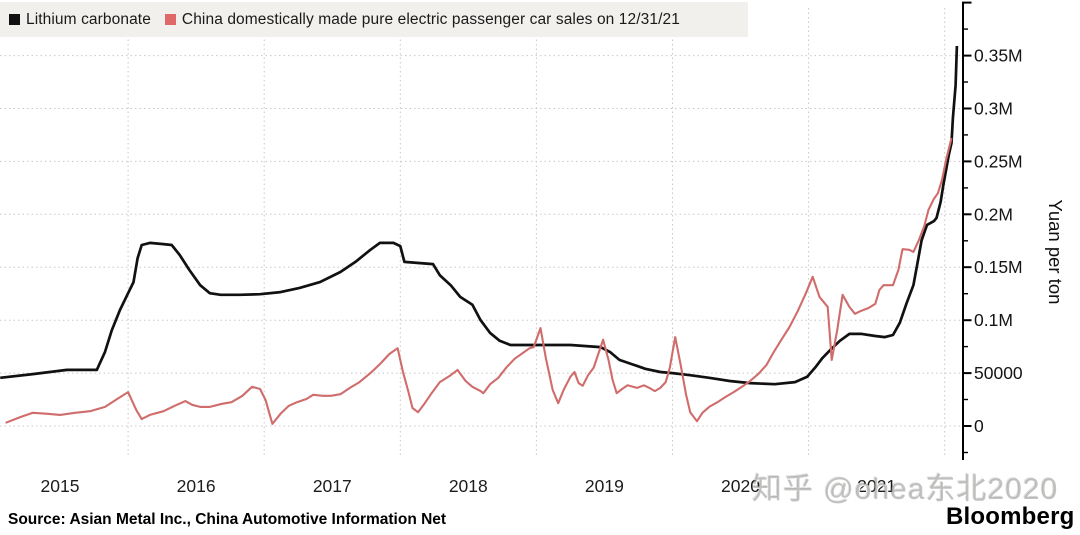 This screenshot has height=535, width=1080. What do you see at coordinates (14, 19) in the screenshot?
I see `lithium-series-swatch-icon` at bounding box center [14, 19].